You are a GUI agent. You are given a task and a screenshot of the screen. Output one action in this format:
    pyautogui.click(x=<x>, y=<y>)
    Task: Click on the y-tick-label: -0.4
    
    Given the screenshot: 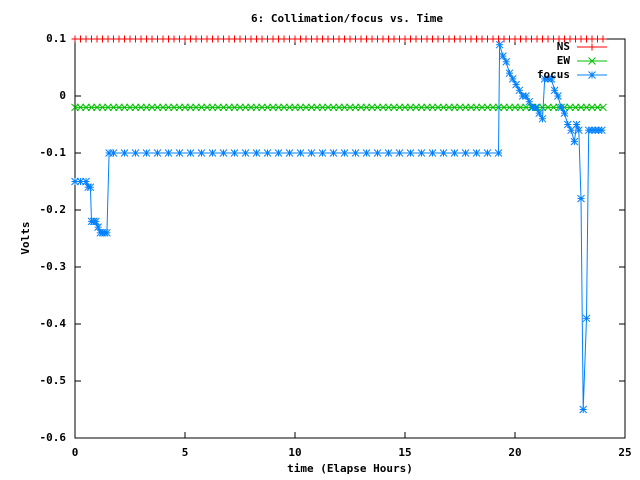 What is the action you would take?
    pyautogui.click(x=53, y=323)
    